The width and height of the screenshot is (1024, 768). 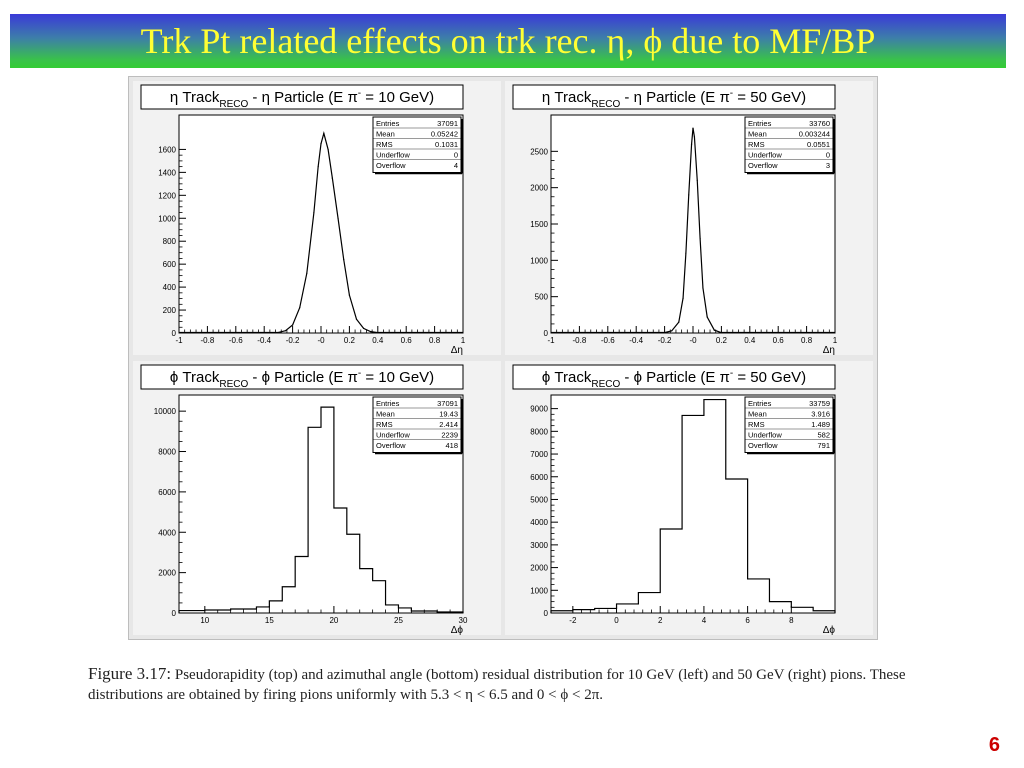 What do you see at coordinates (828, 165) in the screenshot?
I see `stats-value: 3` at bounding box center [828, 165].